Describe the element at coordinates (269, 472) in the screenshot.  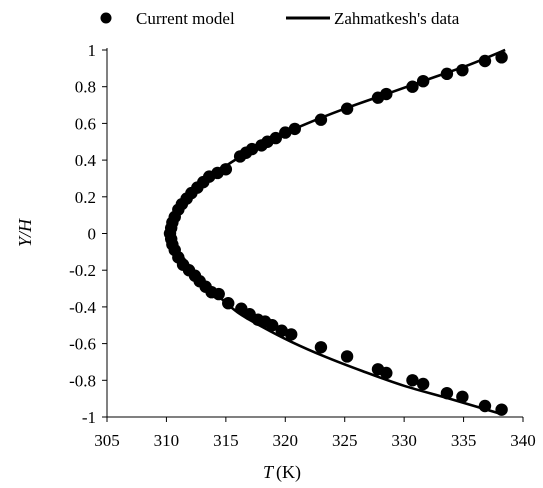
I see `x-axis-title-symbol: T` at that location.